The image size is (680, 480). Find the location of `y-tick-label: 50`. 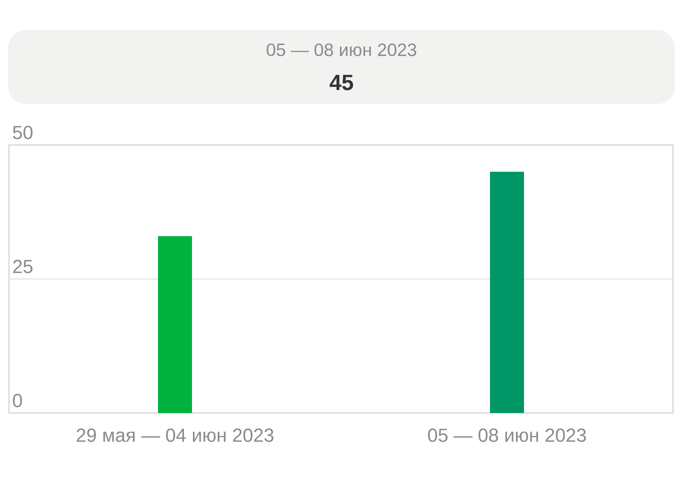

y-tick-label: 50 is located at coordinates (22, 133).